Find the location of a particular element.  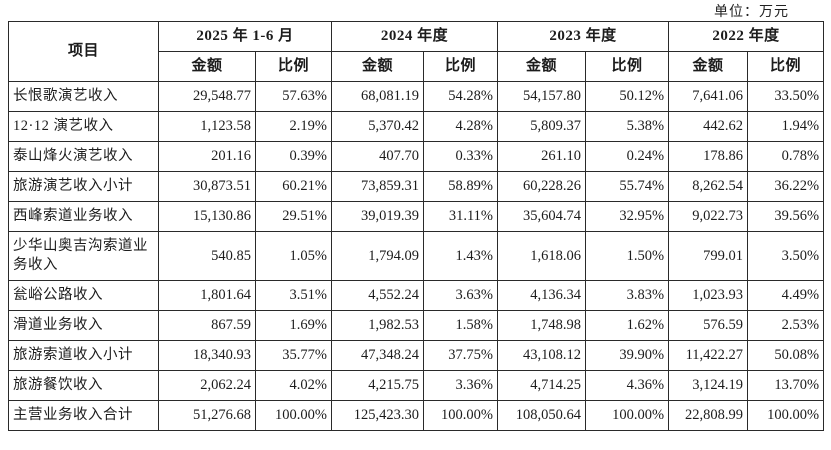

cell-amount: 22,808.99 is located at coordinates (708, 415).